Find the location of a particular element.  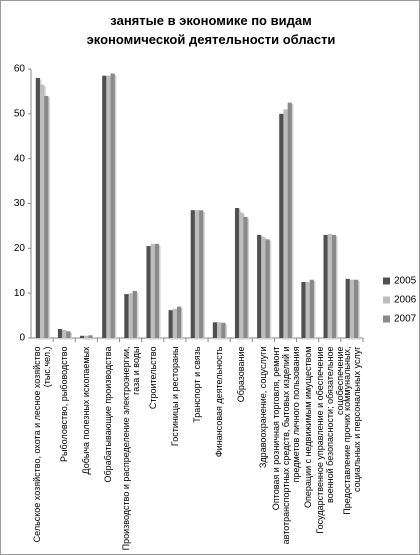

y-tick-label: 60 is located at coordinates (20, 69).